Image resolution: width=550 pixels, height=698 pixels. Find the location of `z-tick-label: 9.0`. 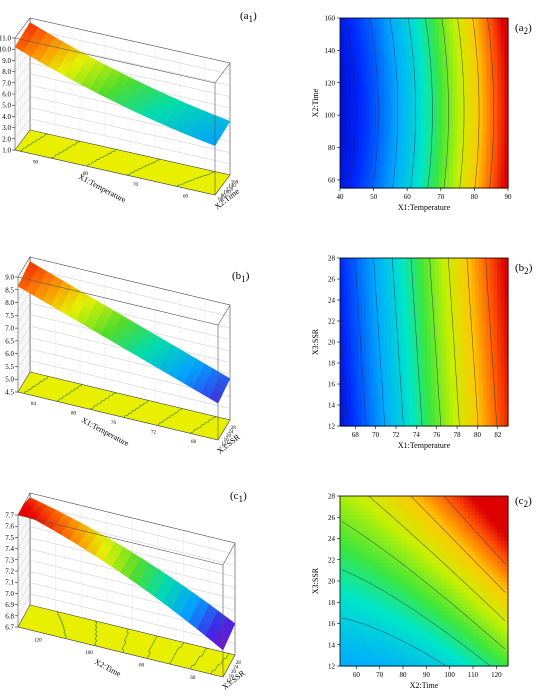

z-tick-label: 9.0 is located at coordinates (9, 278).